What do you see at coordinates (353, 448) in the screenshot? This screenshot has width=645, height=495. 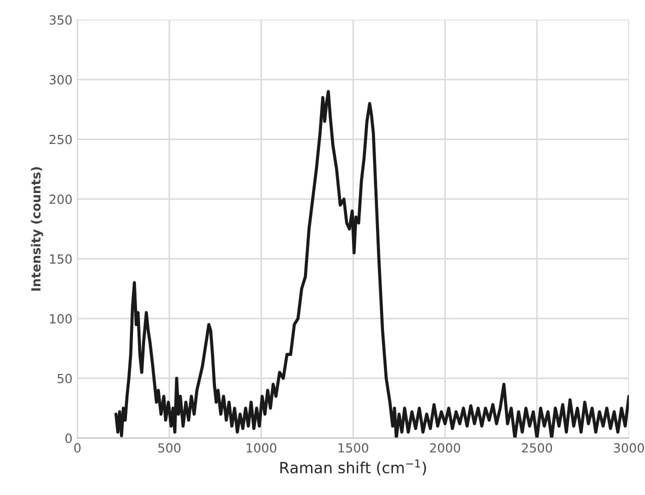 I see `x-tick-label: 1500` at bounding box center [353, 448].